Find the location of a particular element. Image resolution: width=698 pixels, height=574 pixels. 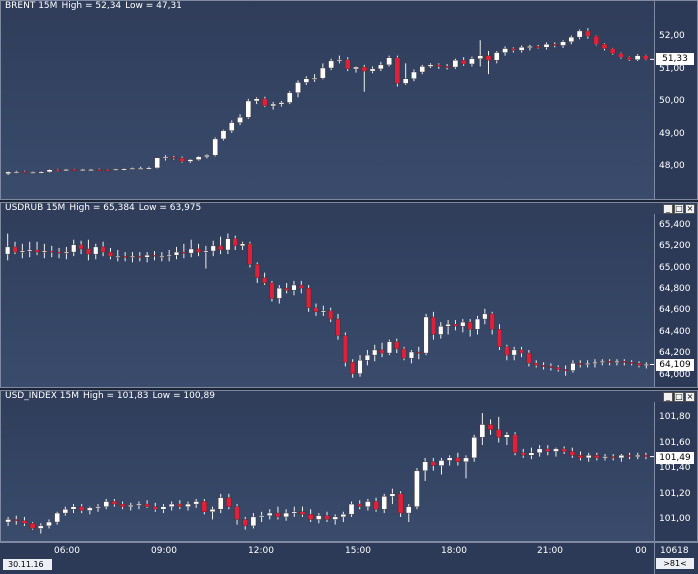

usdrub-high: High = 65,384 is located at coordinates (102, 208).